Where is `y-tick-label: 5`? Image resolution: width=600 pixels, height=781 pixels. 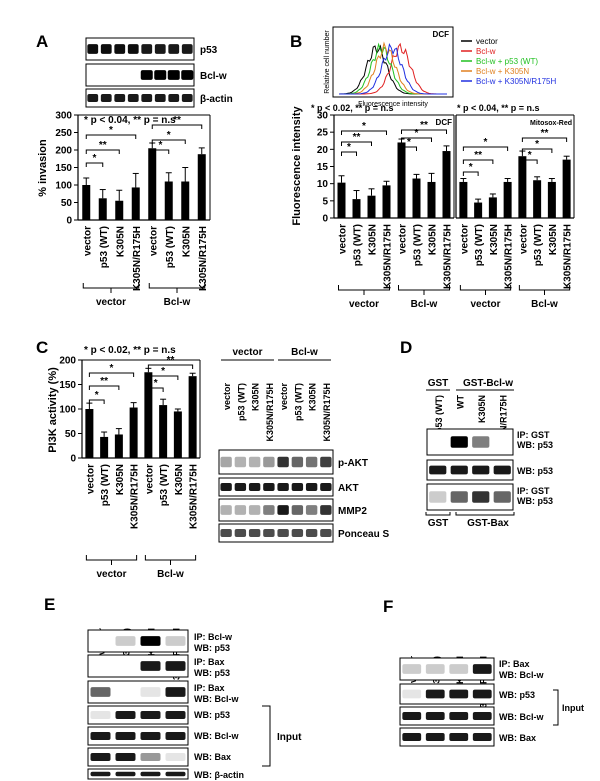 y-tick-label: 5 is located at coordinates (325, 201).